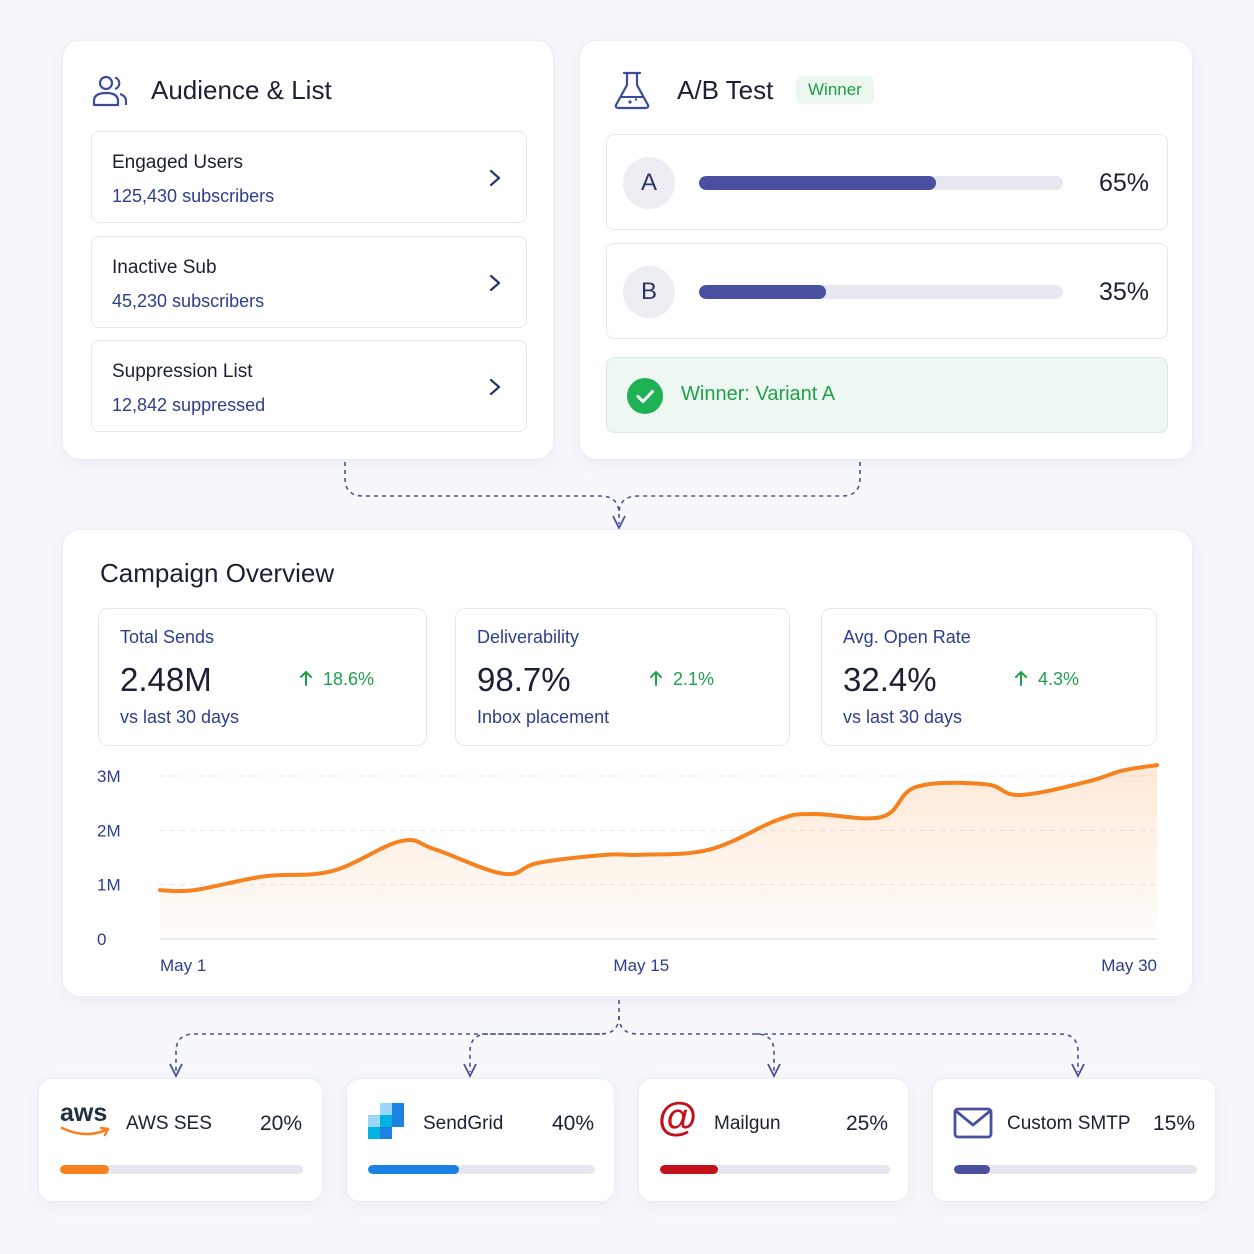 The height and width of the screenshot is (1254, 1254). I want to click on flask-icon, so click(632, 90).